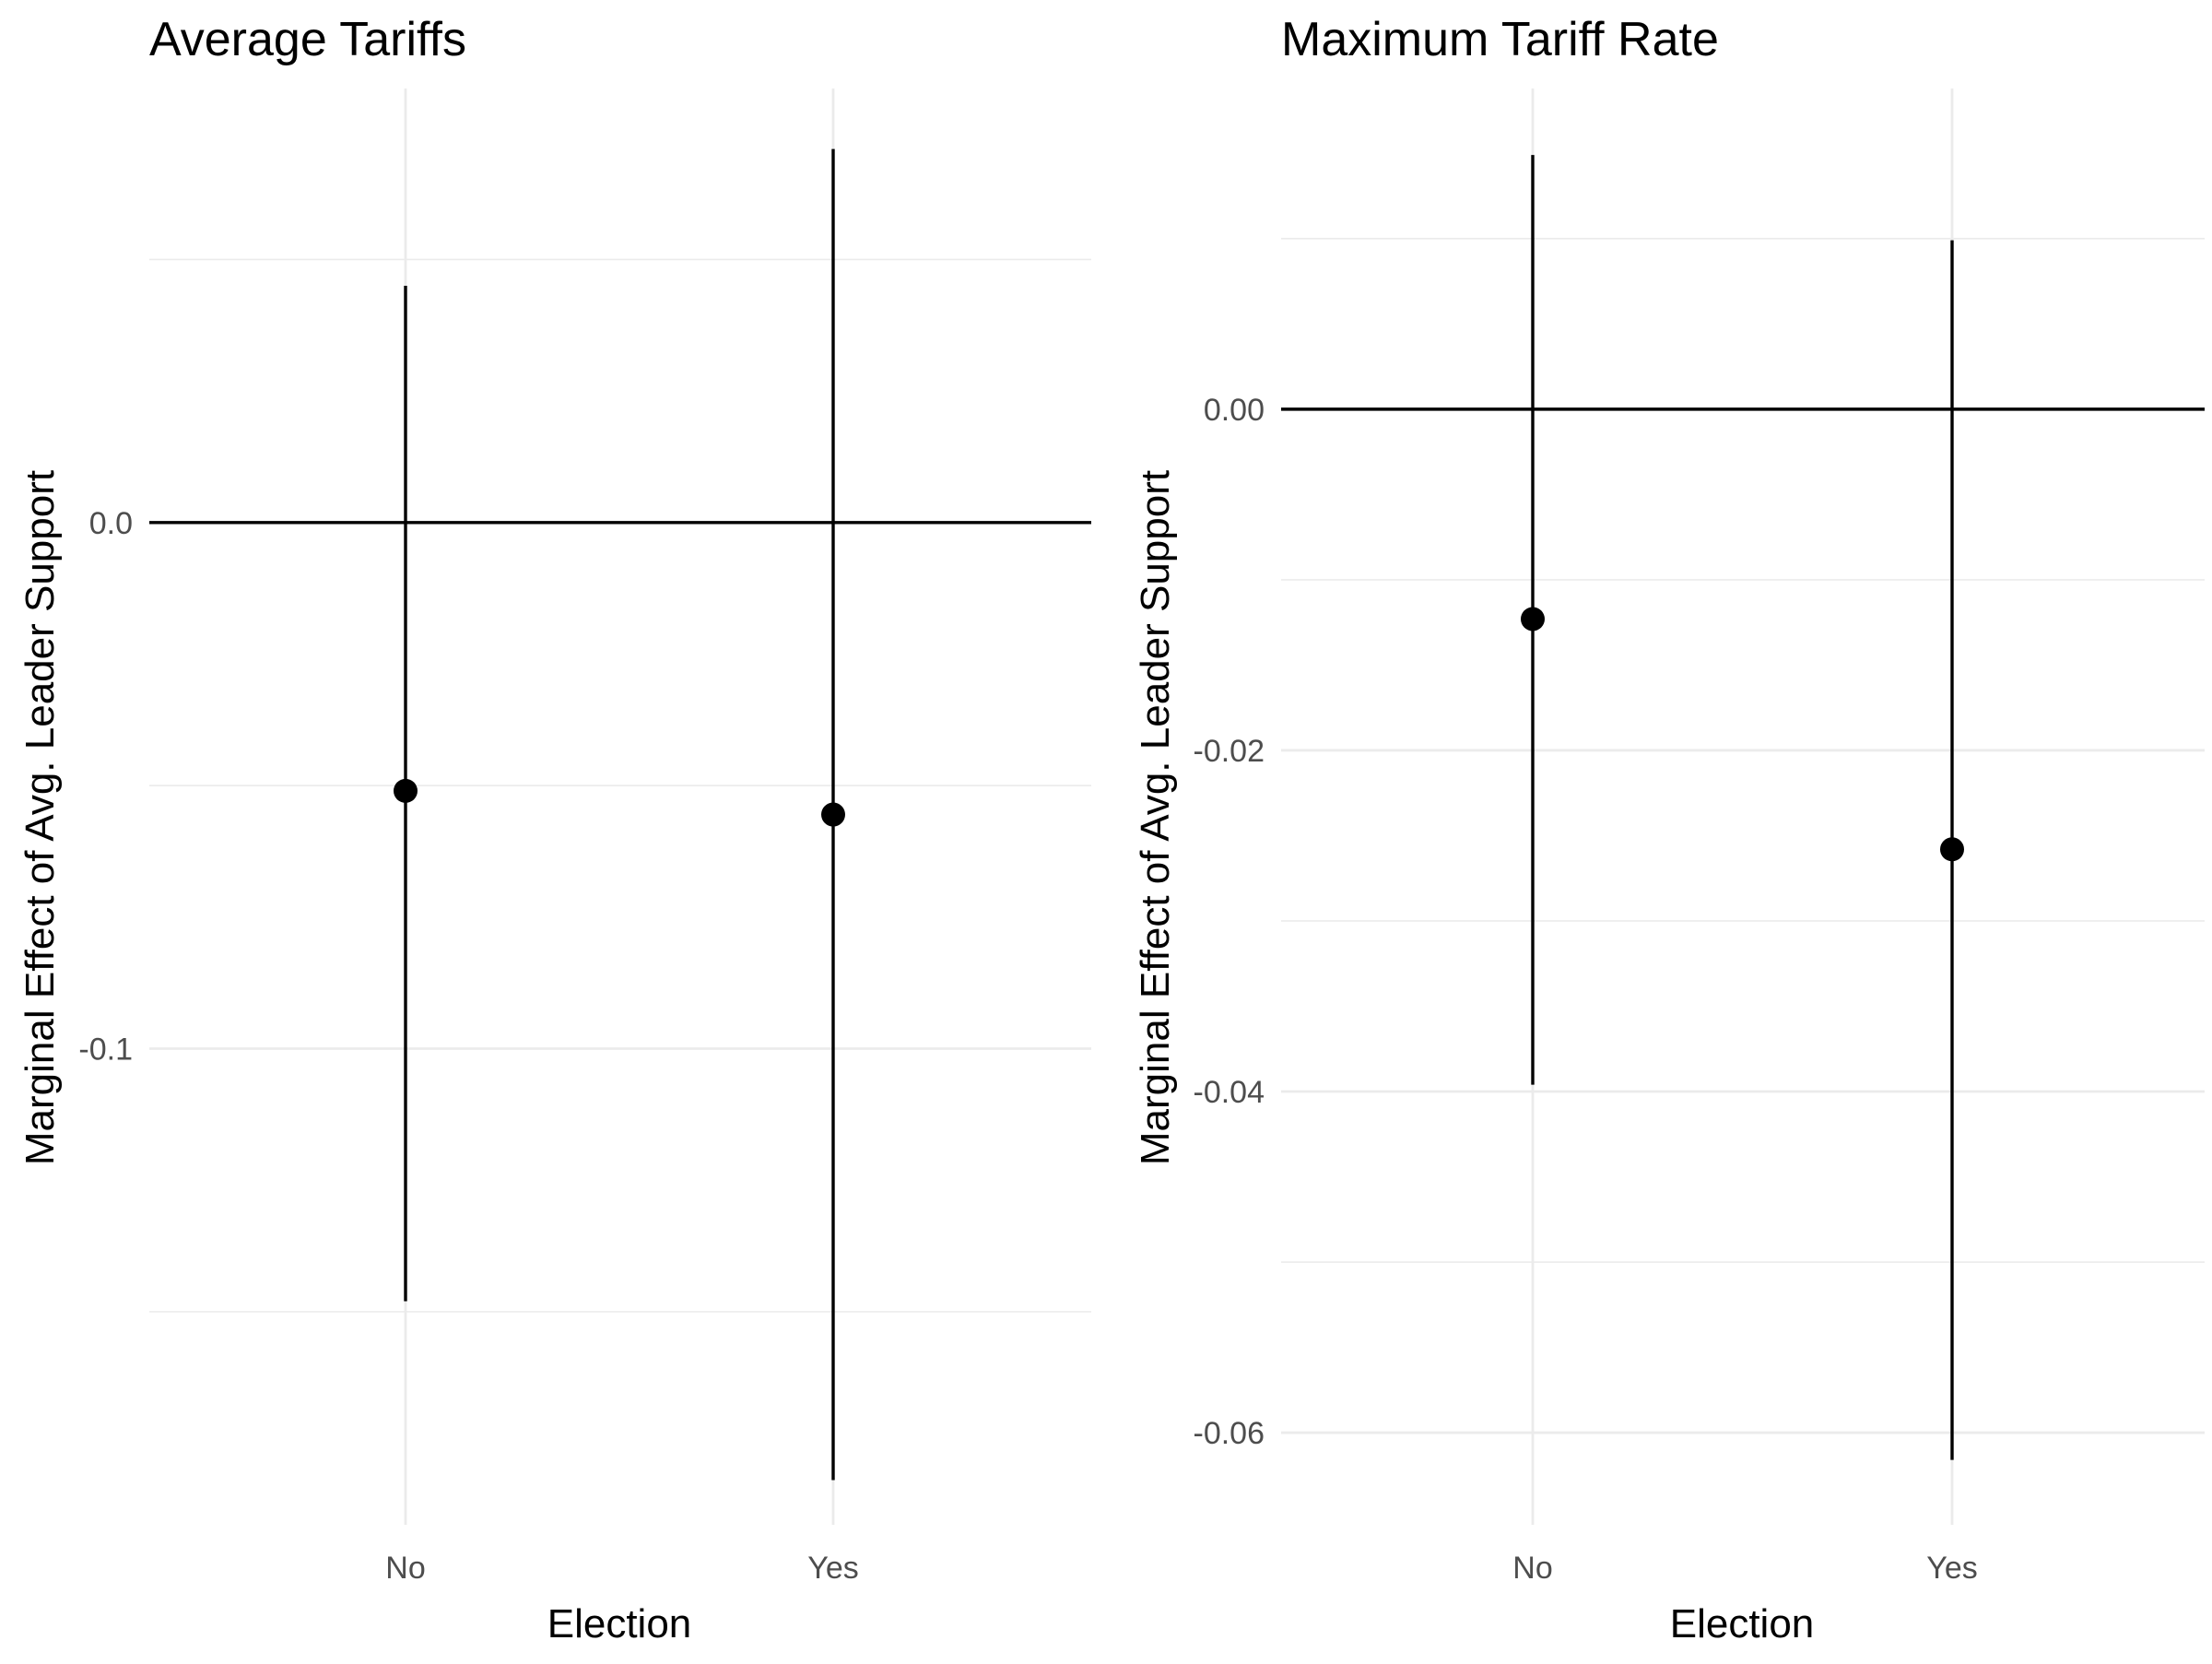 The height and width of the screenshot is (1664, 2212). What do you see at coordinates (1229, 751) in the screenshot?
I see `panel-2-y-tick-label: -0.02` at bounding box center [1229, 751].